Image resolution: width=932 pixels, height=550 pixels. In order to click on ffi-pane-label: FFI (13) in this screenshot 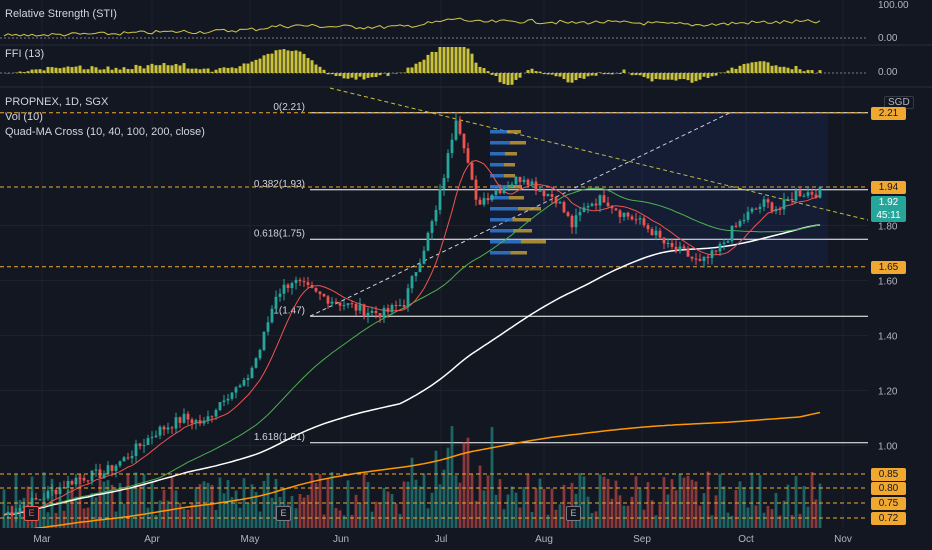, I will do `click(25, 54)`.